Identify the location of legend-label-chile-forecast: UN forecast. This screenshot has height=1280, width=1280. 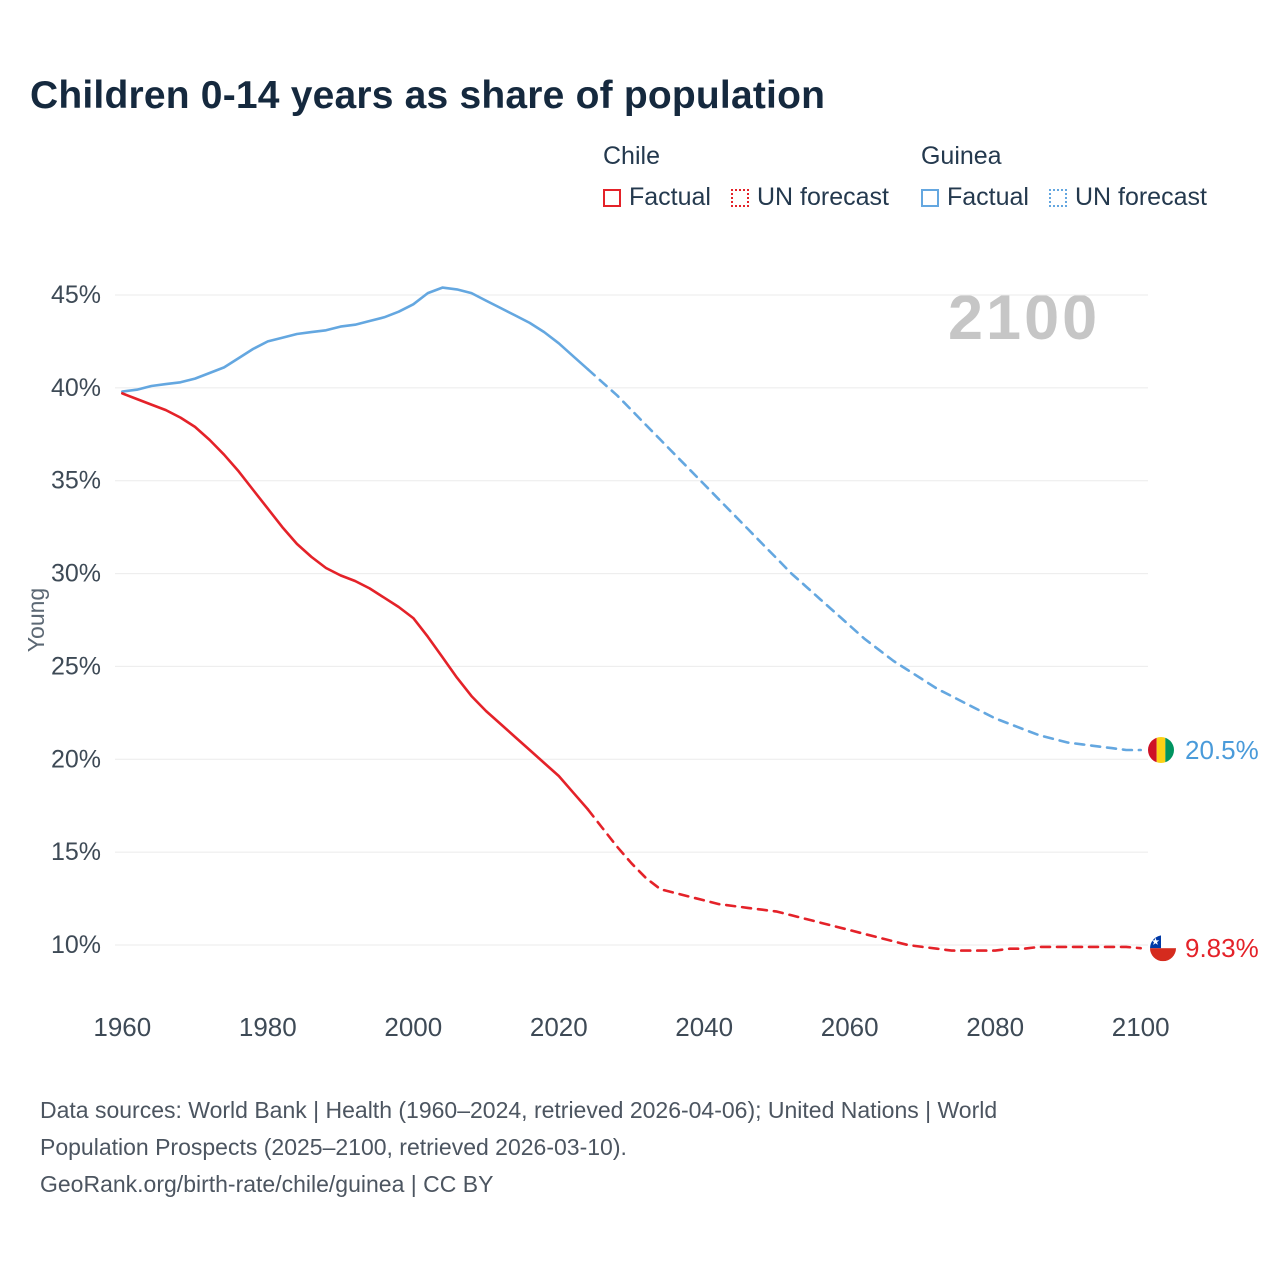
(822, 197).